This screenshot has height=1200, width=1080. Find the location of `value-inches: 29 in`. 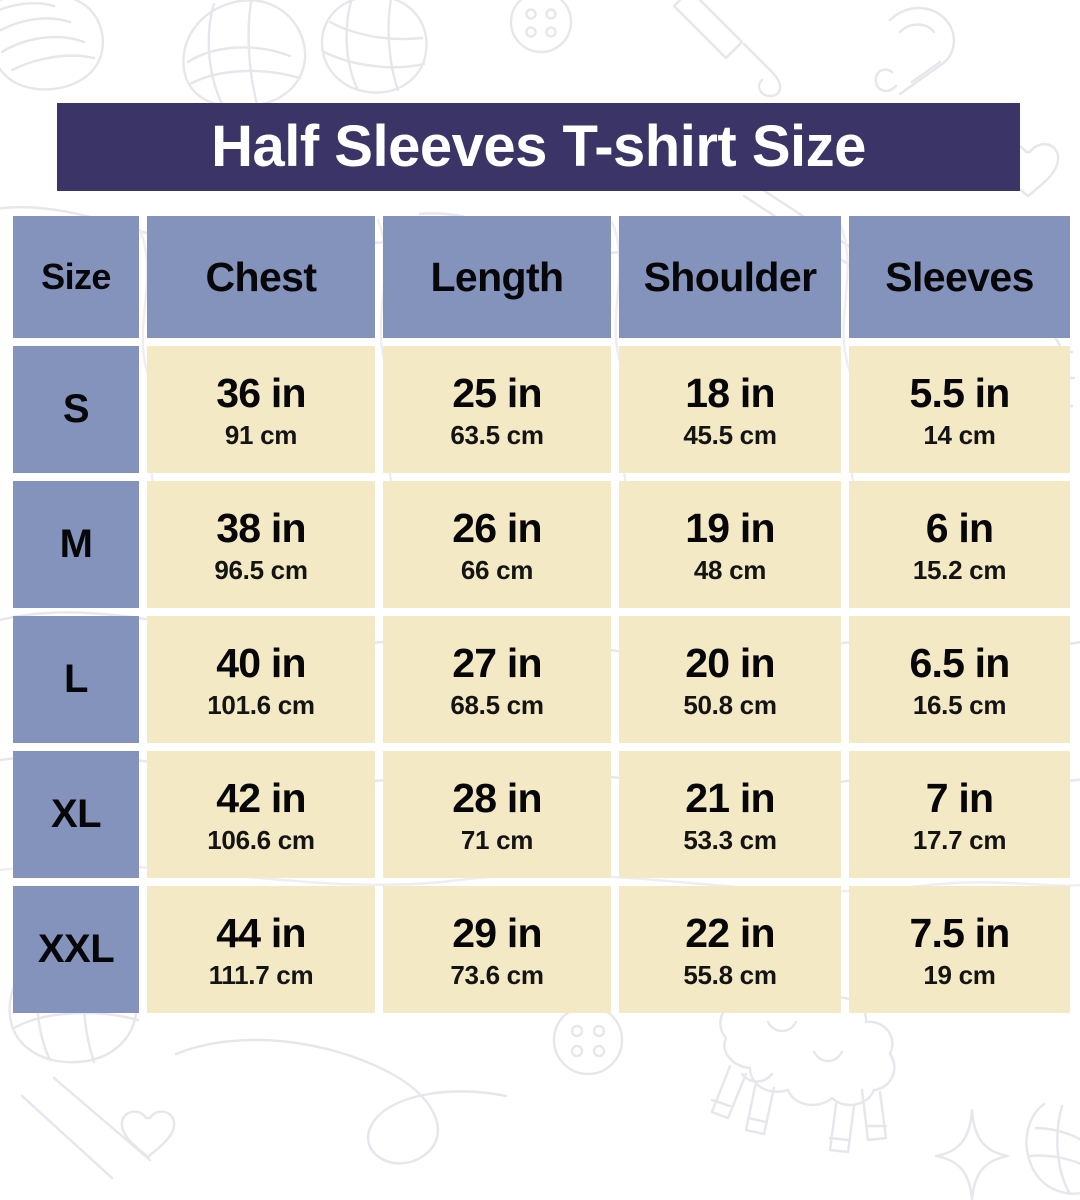

value-inches: 29 in is located at coordinates (497, 932).